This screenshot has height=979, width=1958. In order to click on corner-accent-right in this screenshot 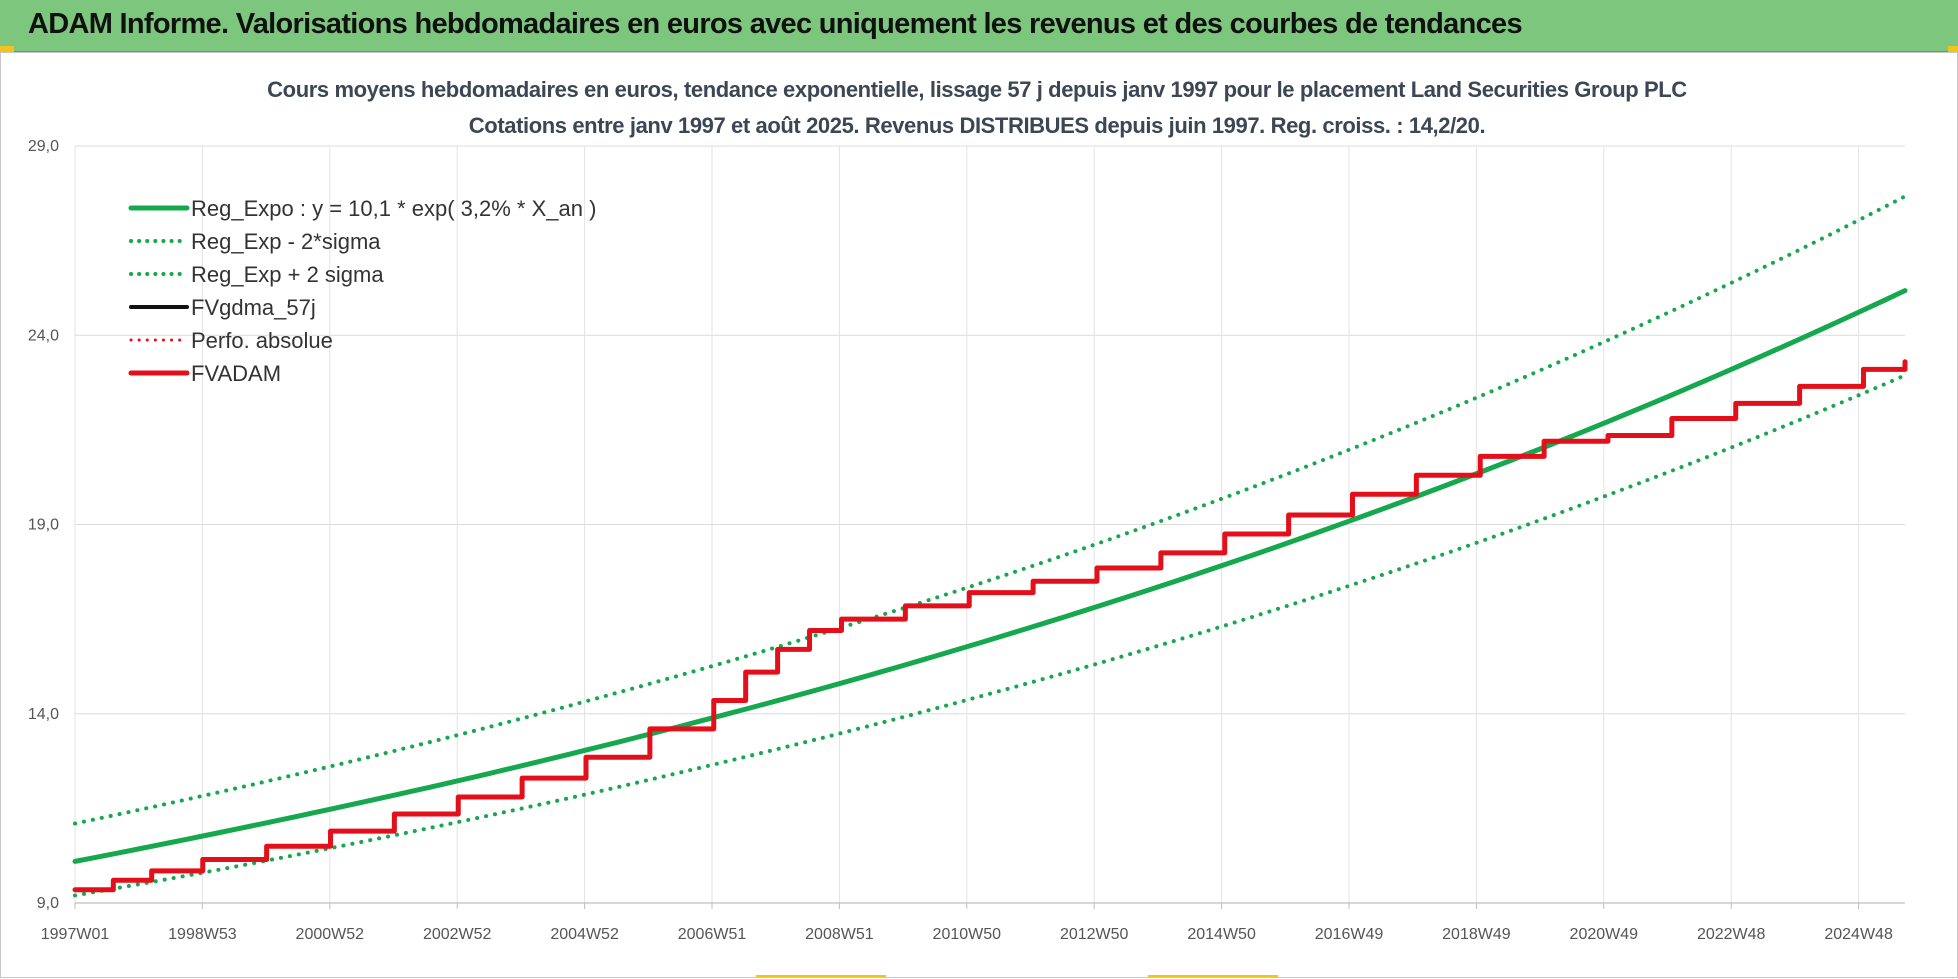, I will do `click(1953, 49)`.